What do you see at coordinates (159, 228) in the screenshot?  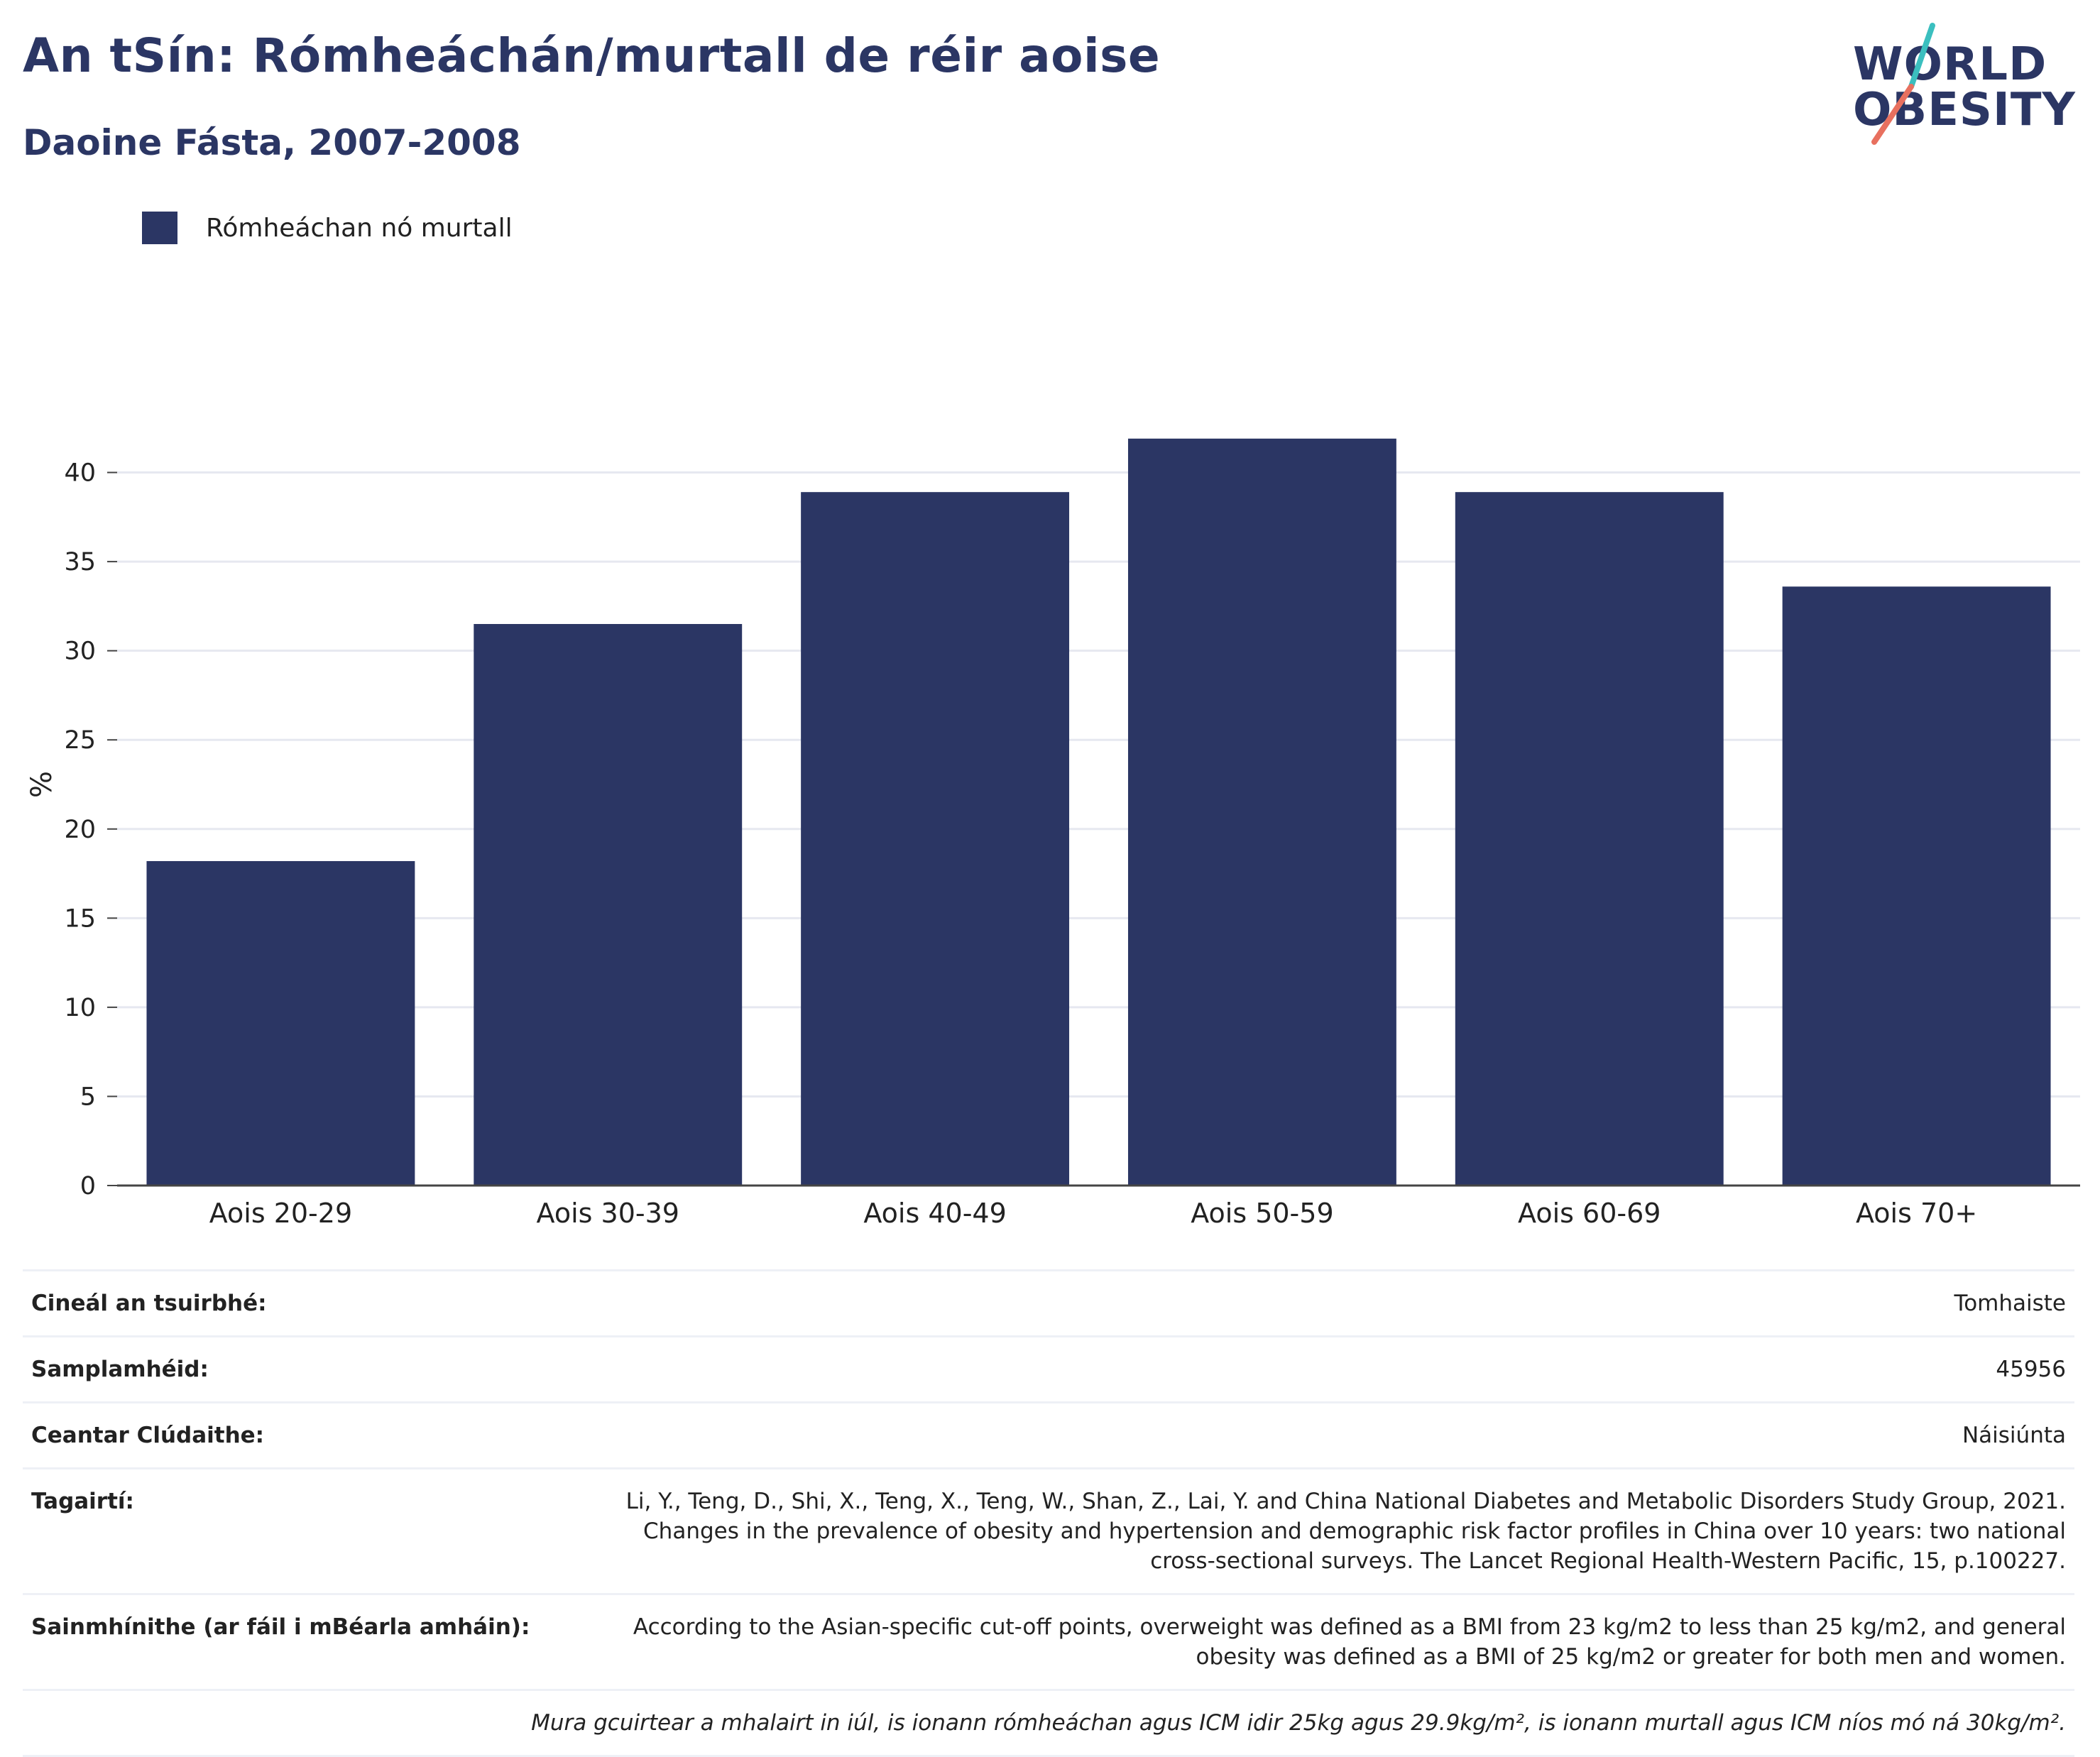 I see `legend-swatch` at bounding box center [159, 228].